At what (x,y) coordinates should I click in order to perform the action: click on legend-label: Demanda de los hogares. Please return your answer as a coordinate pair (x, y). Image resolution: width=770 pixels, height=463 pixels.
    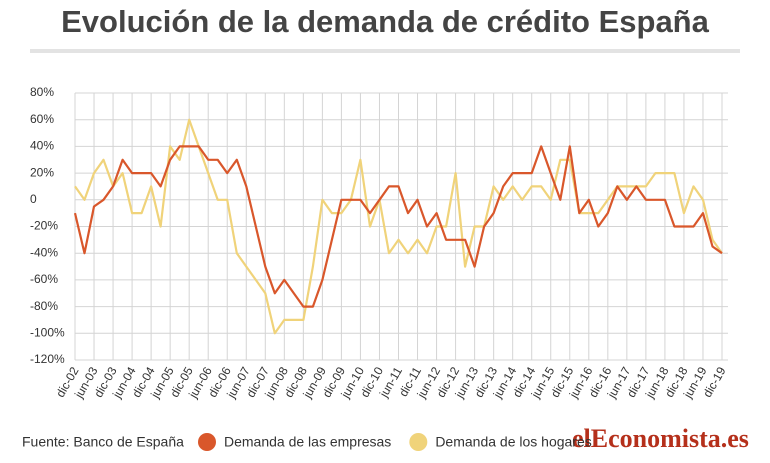
    Looking at the image, I should click on (513, 442).